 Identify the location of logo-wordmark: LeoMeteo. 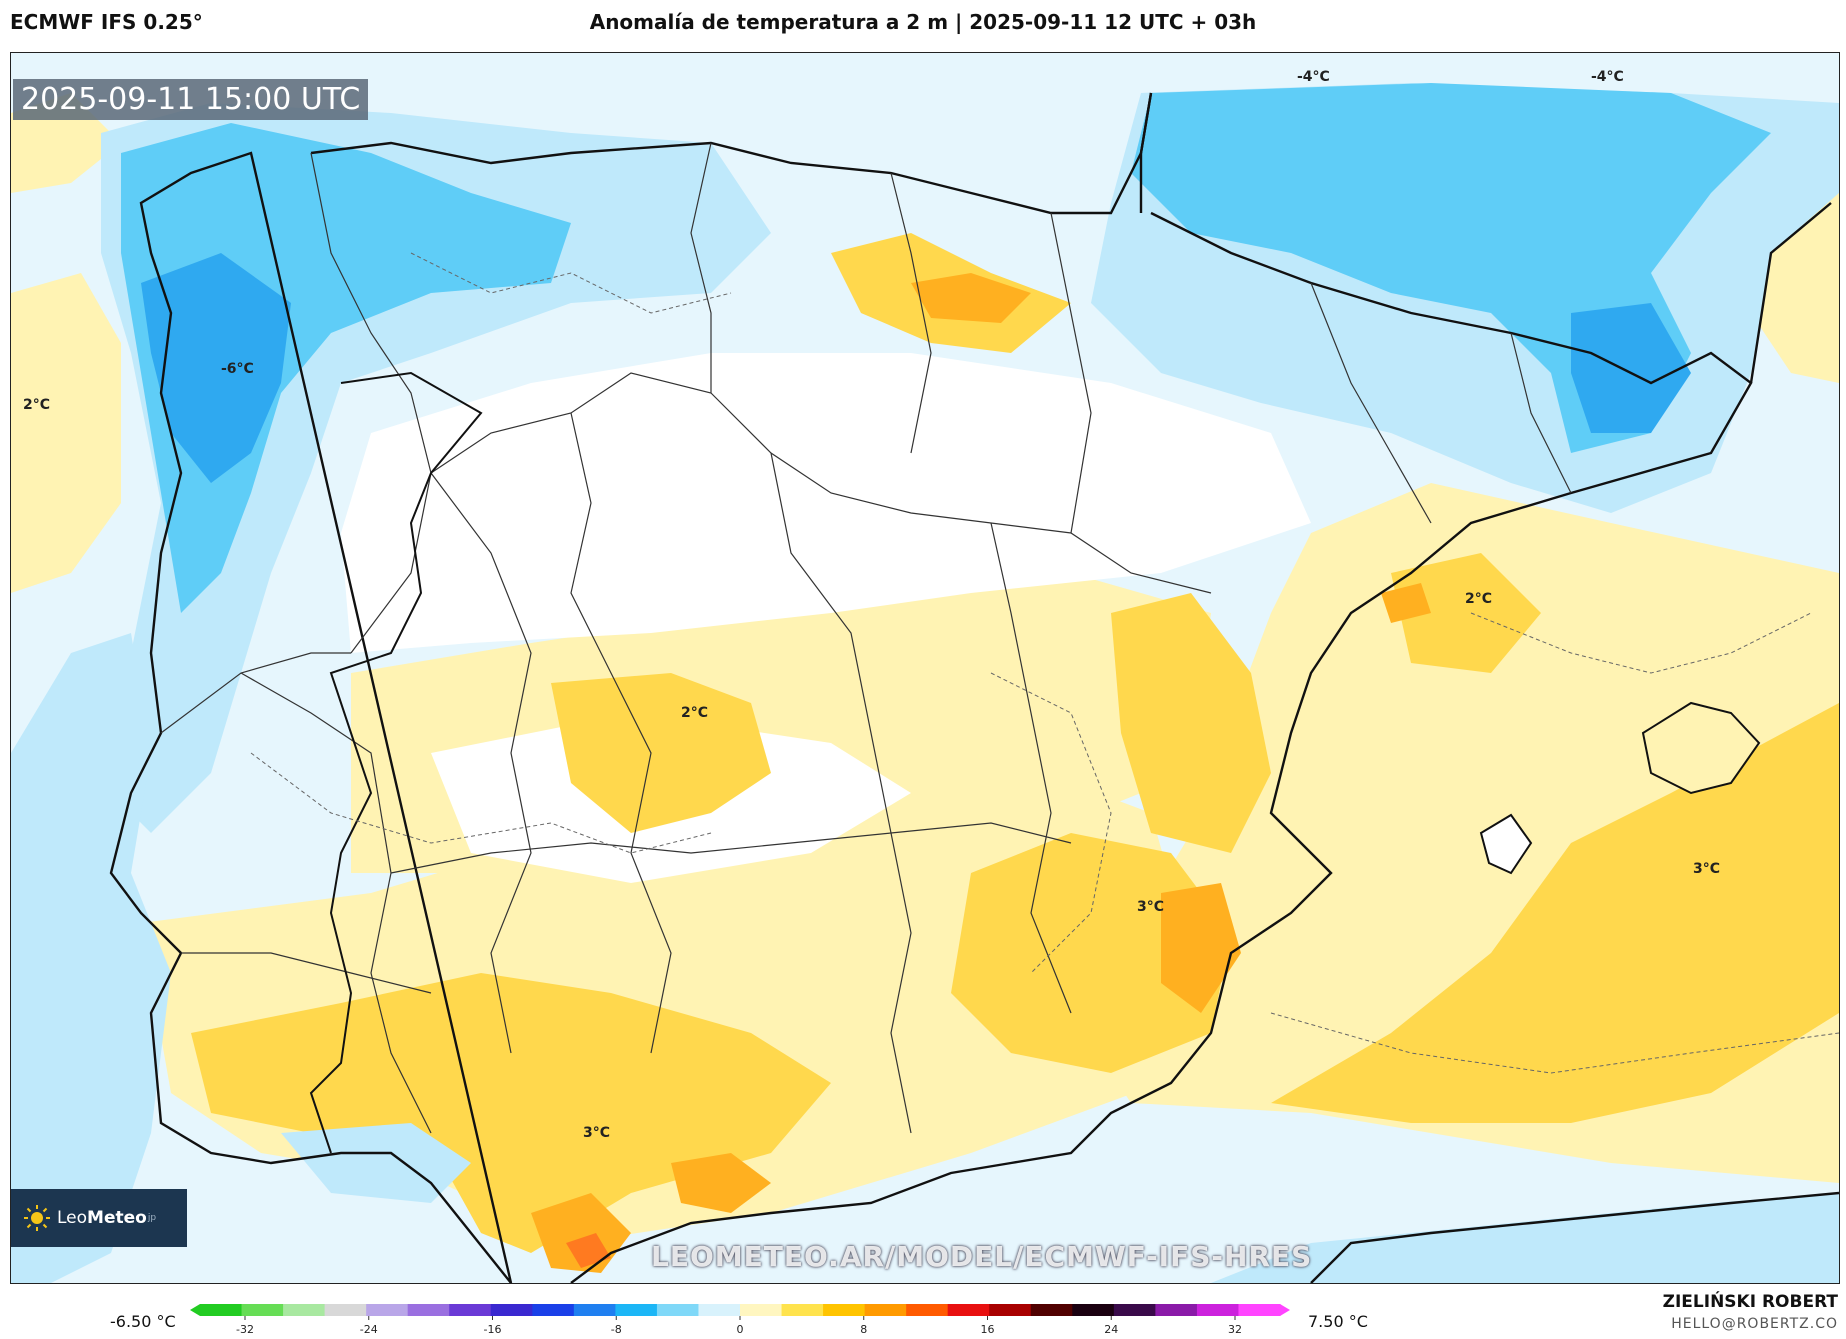
(102, 1218).